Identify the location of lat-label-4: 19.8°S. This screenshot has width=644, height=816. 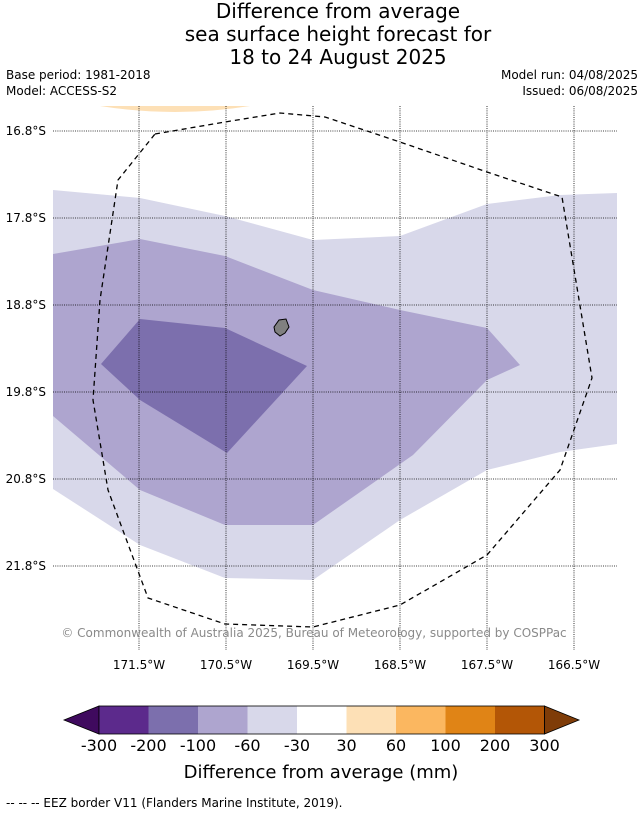
(26, 392).